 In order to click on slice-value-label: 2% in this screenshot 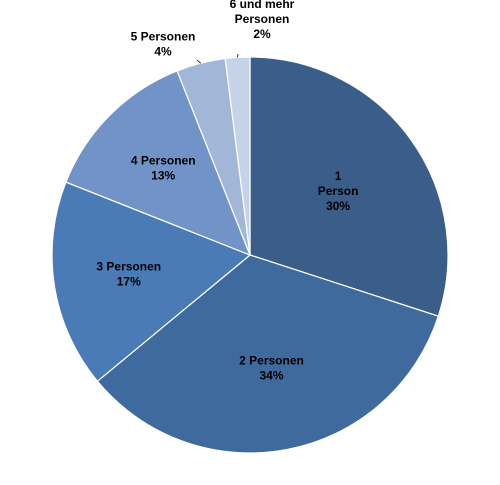, I will do `click(262, 34)`.